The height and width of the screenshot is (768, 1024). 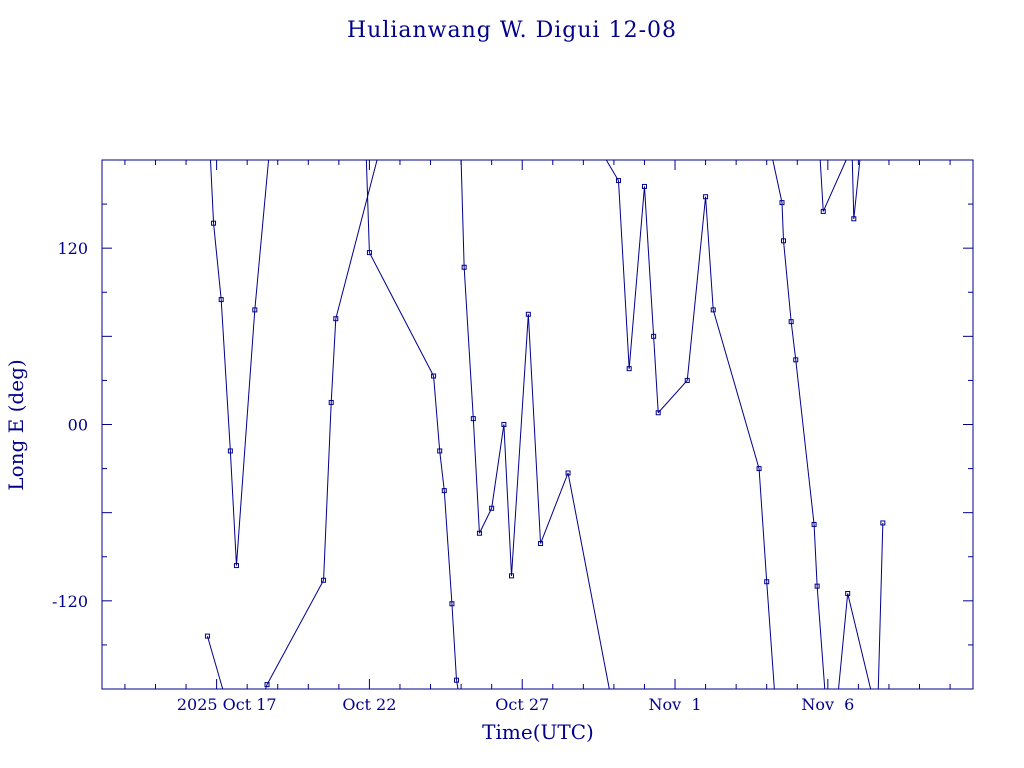 I want to click on x-tick-label: Nov 6, so click(x=827, y=704).